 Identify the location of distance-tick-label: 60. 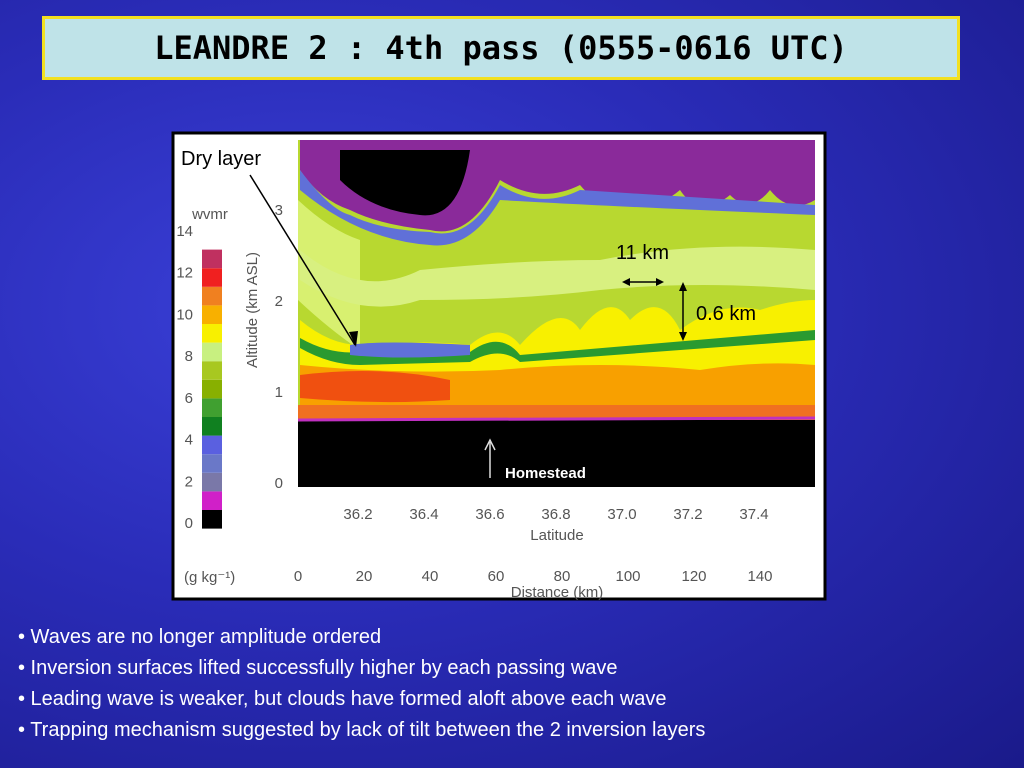
(496, 576).